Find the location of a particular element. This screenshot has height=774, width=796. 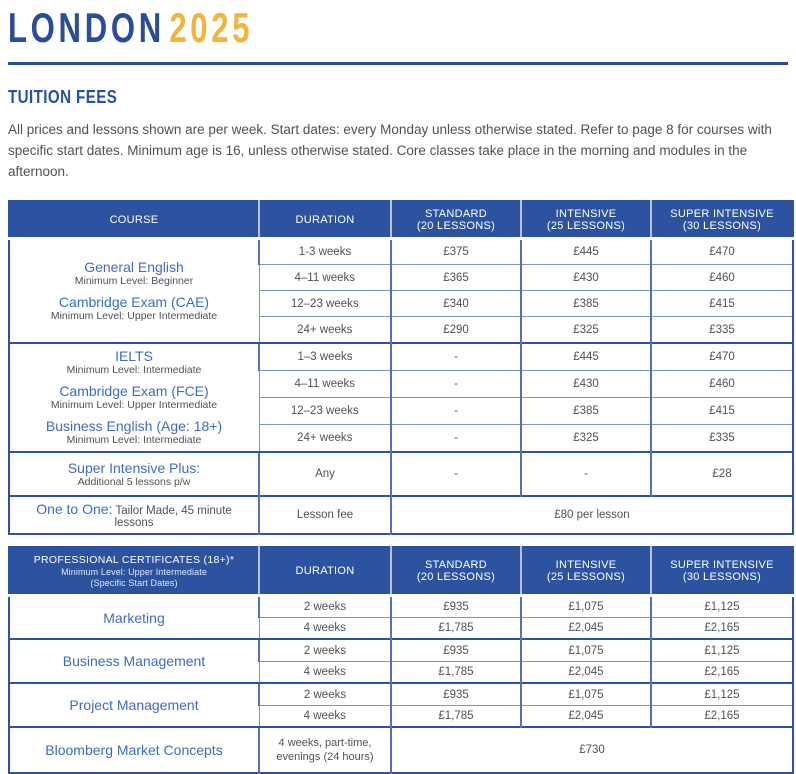

column-header-label: COURSE is located at coordinates (134, 219).